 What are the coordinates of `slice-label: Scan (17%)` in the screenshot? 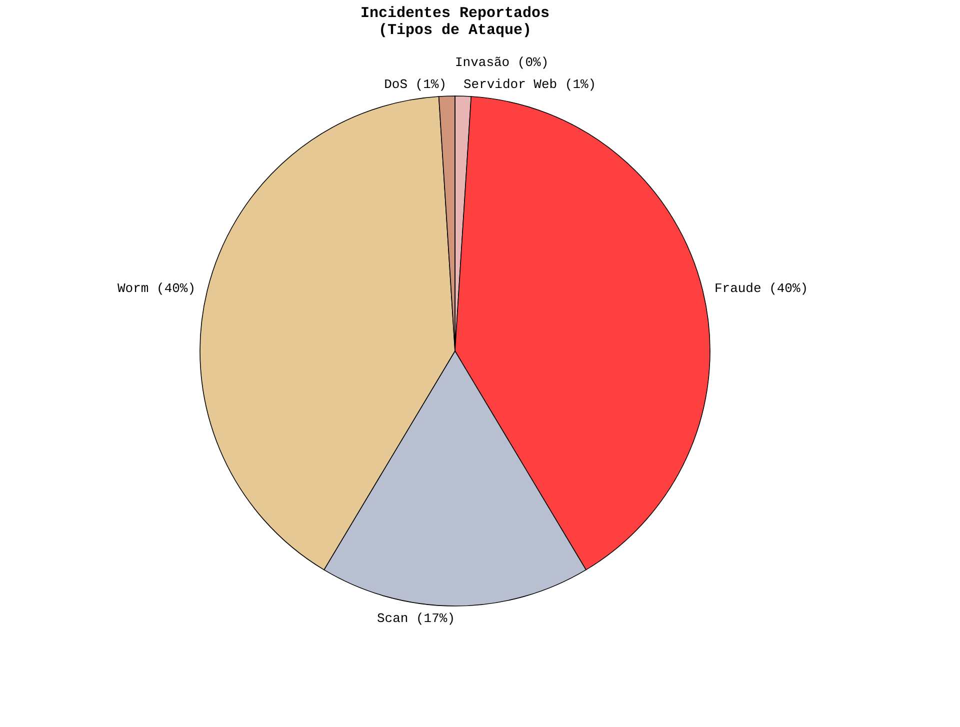 It's located at (415, 618).